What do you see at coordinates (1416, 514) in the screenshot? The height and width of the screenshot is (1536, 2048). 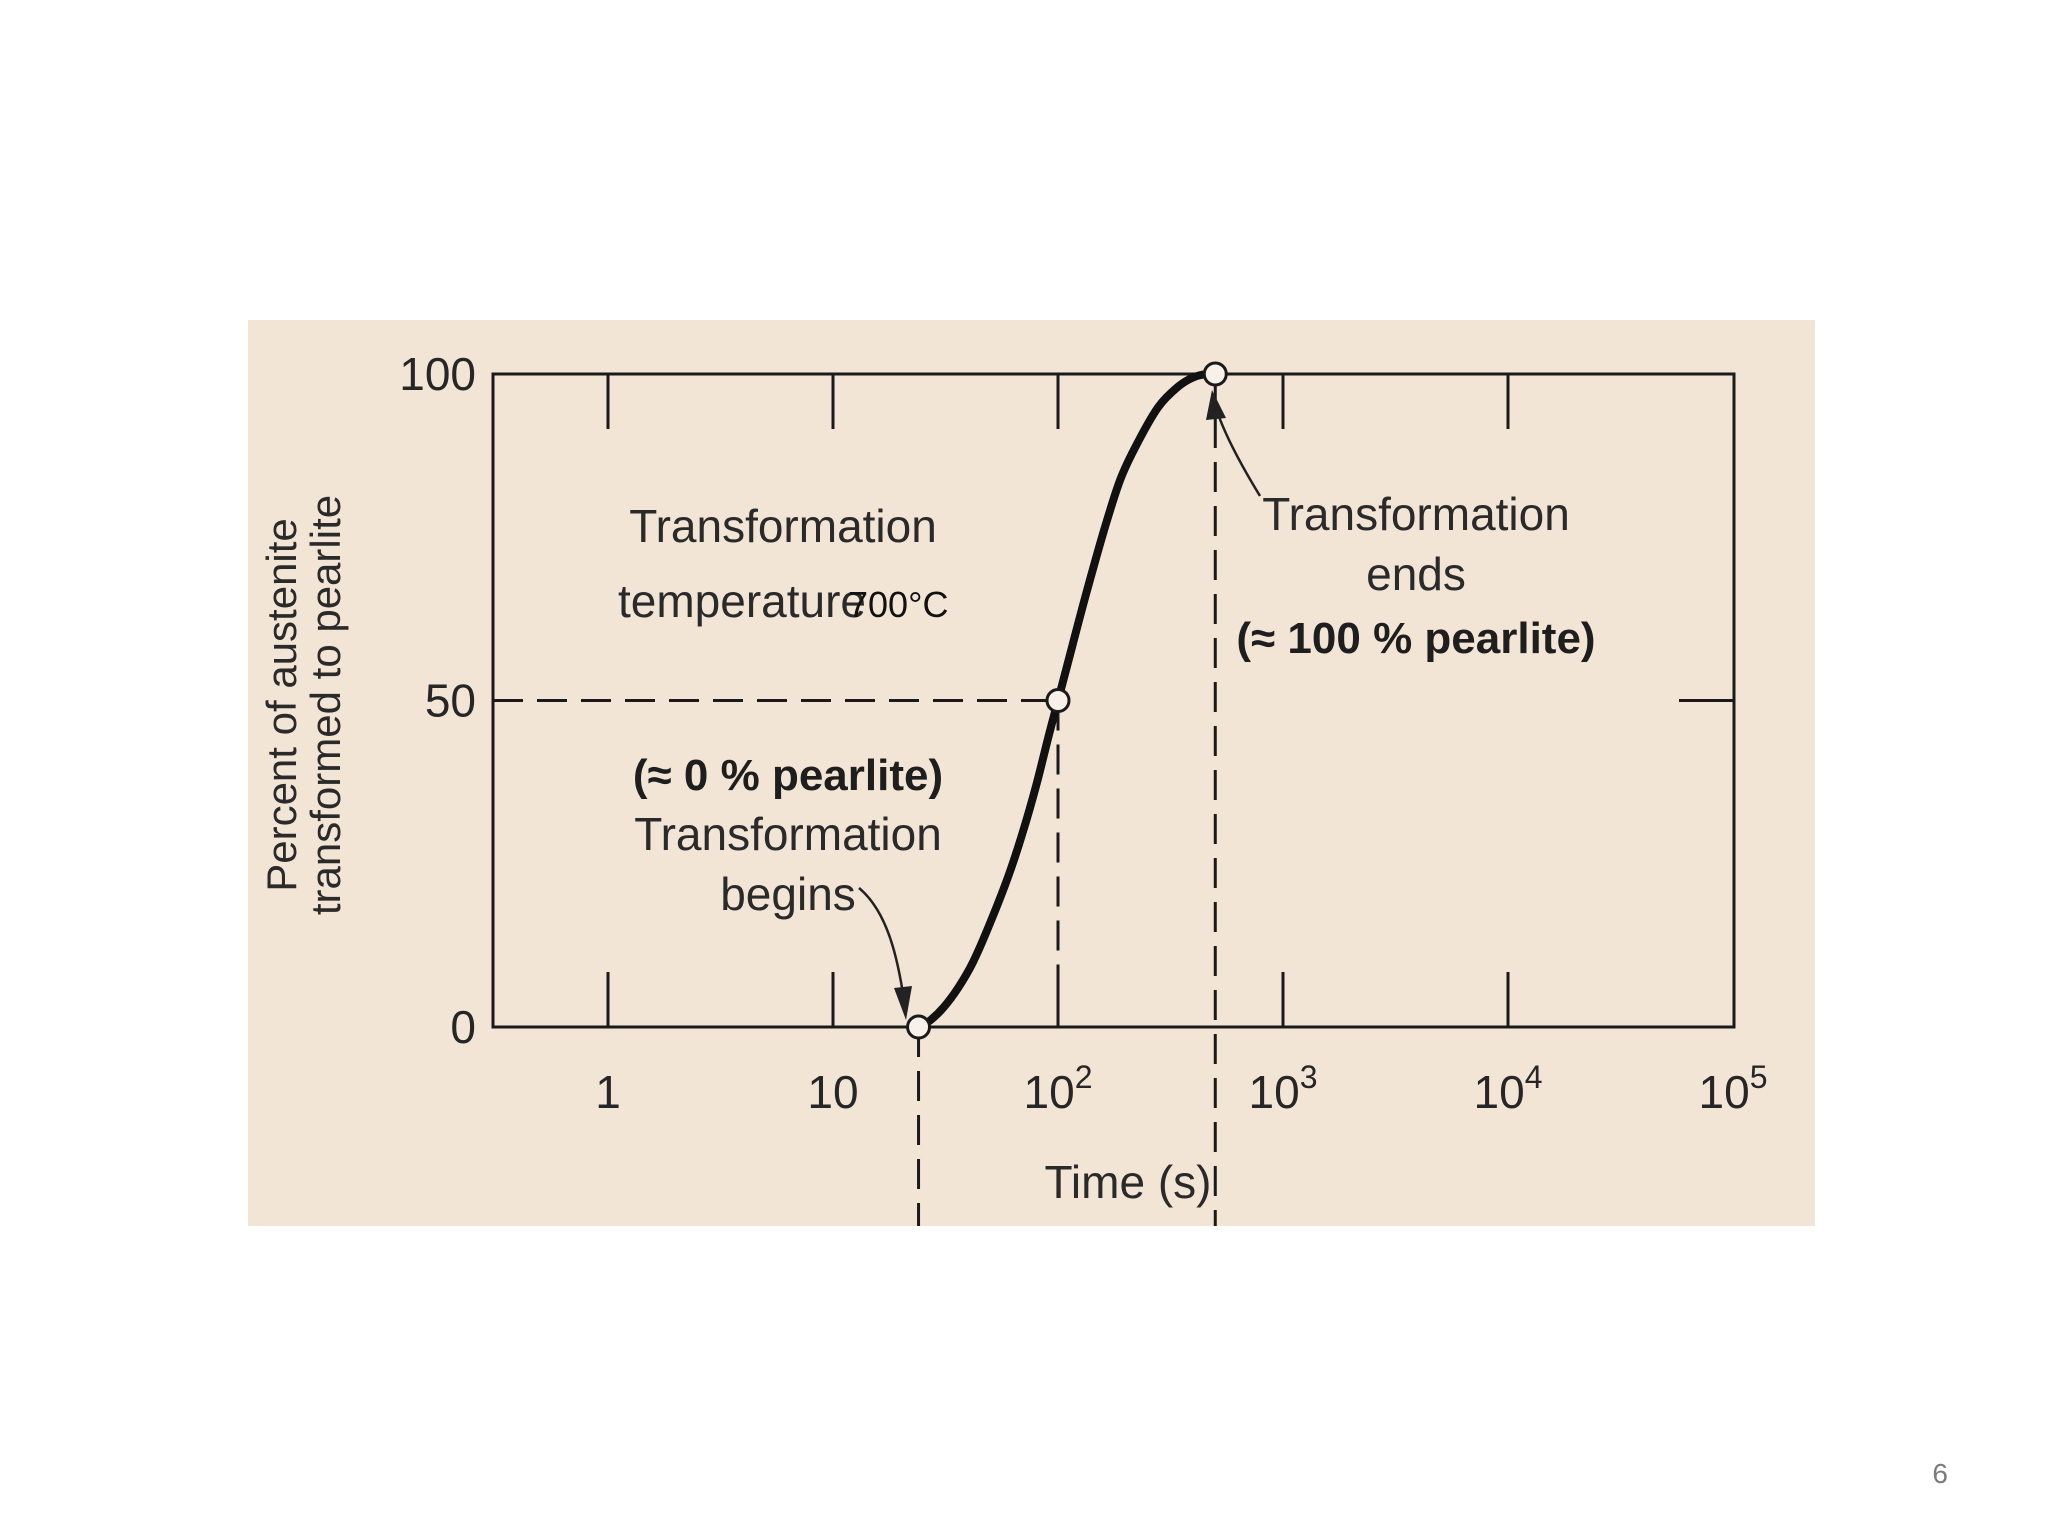 I see `ends-annotation-line-1: Transformation` at bounding box center [1416, 514].